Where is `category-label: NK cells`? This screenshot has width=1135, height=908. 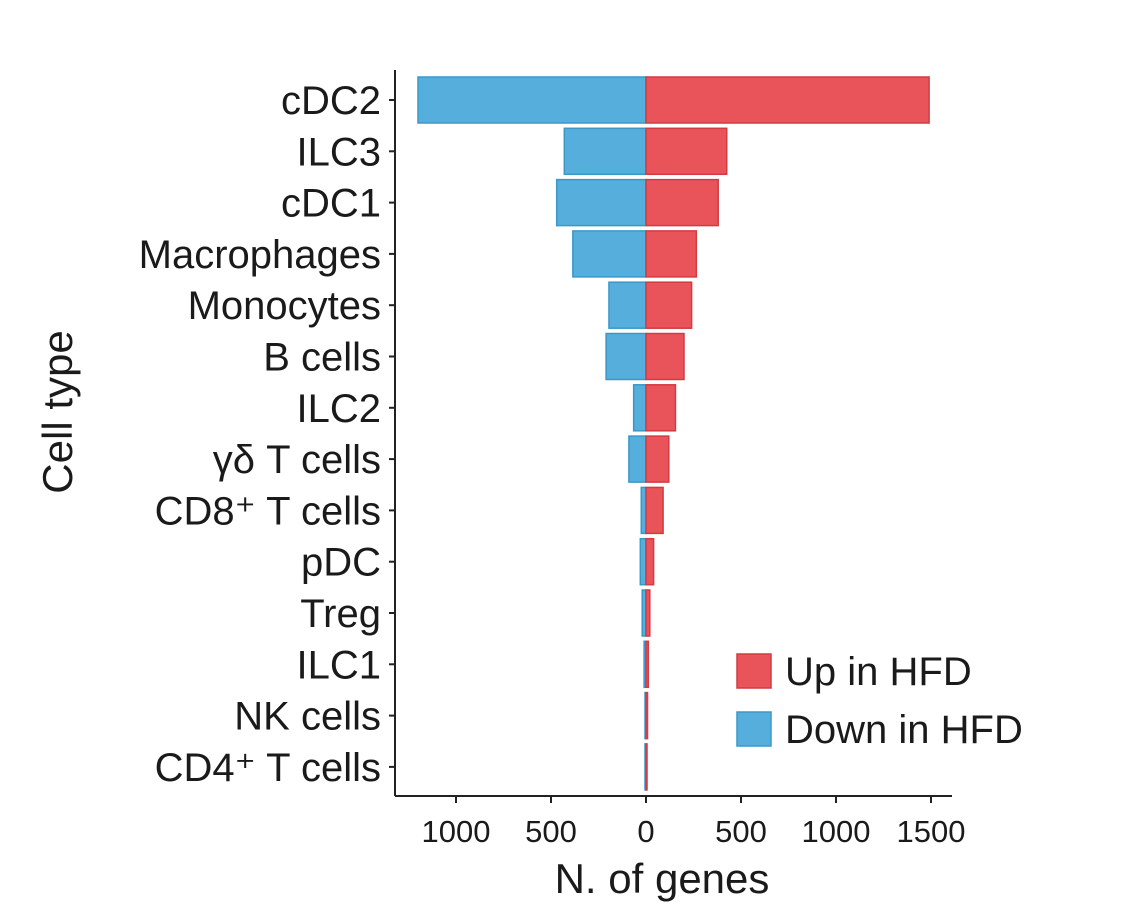
category-label: NK cells is located at coordinates (307, 717).